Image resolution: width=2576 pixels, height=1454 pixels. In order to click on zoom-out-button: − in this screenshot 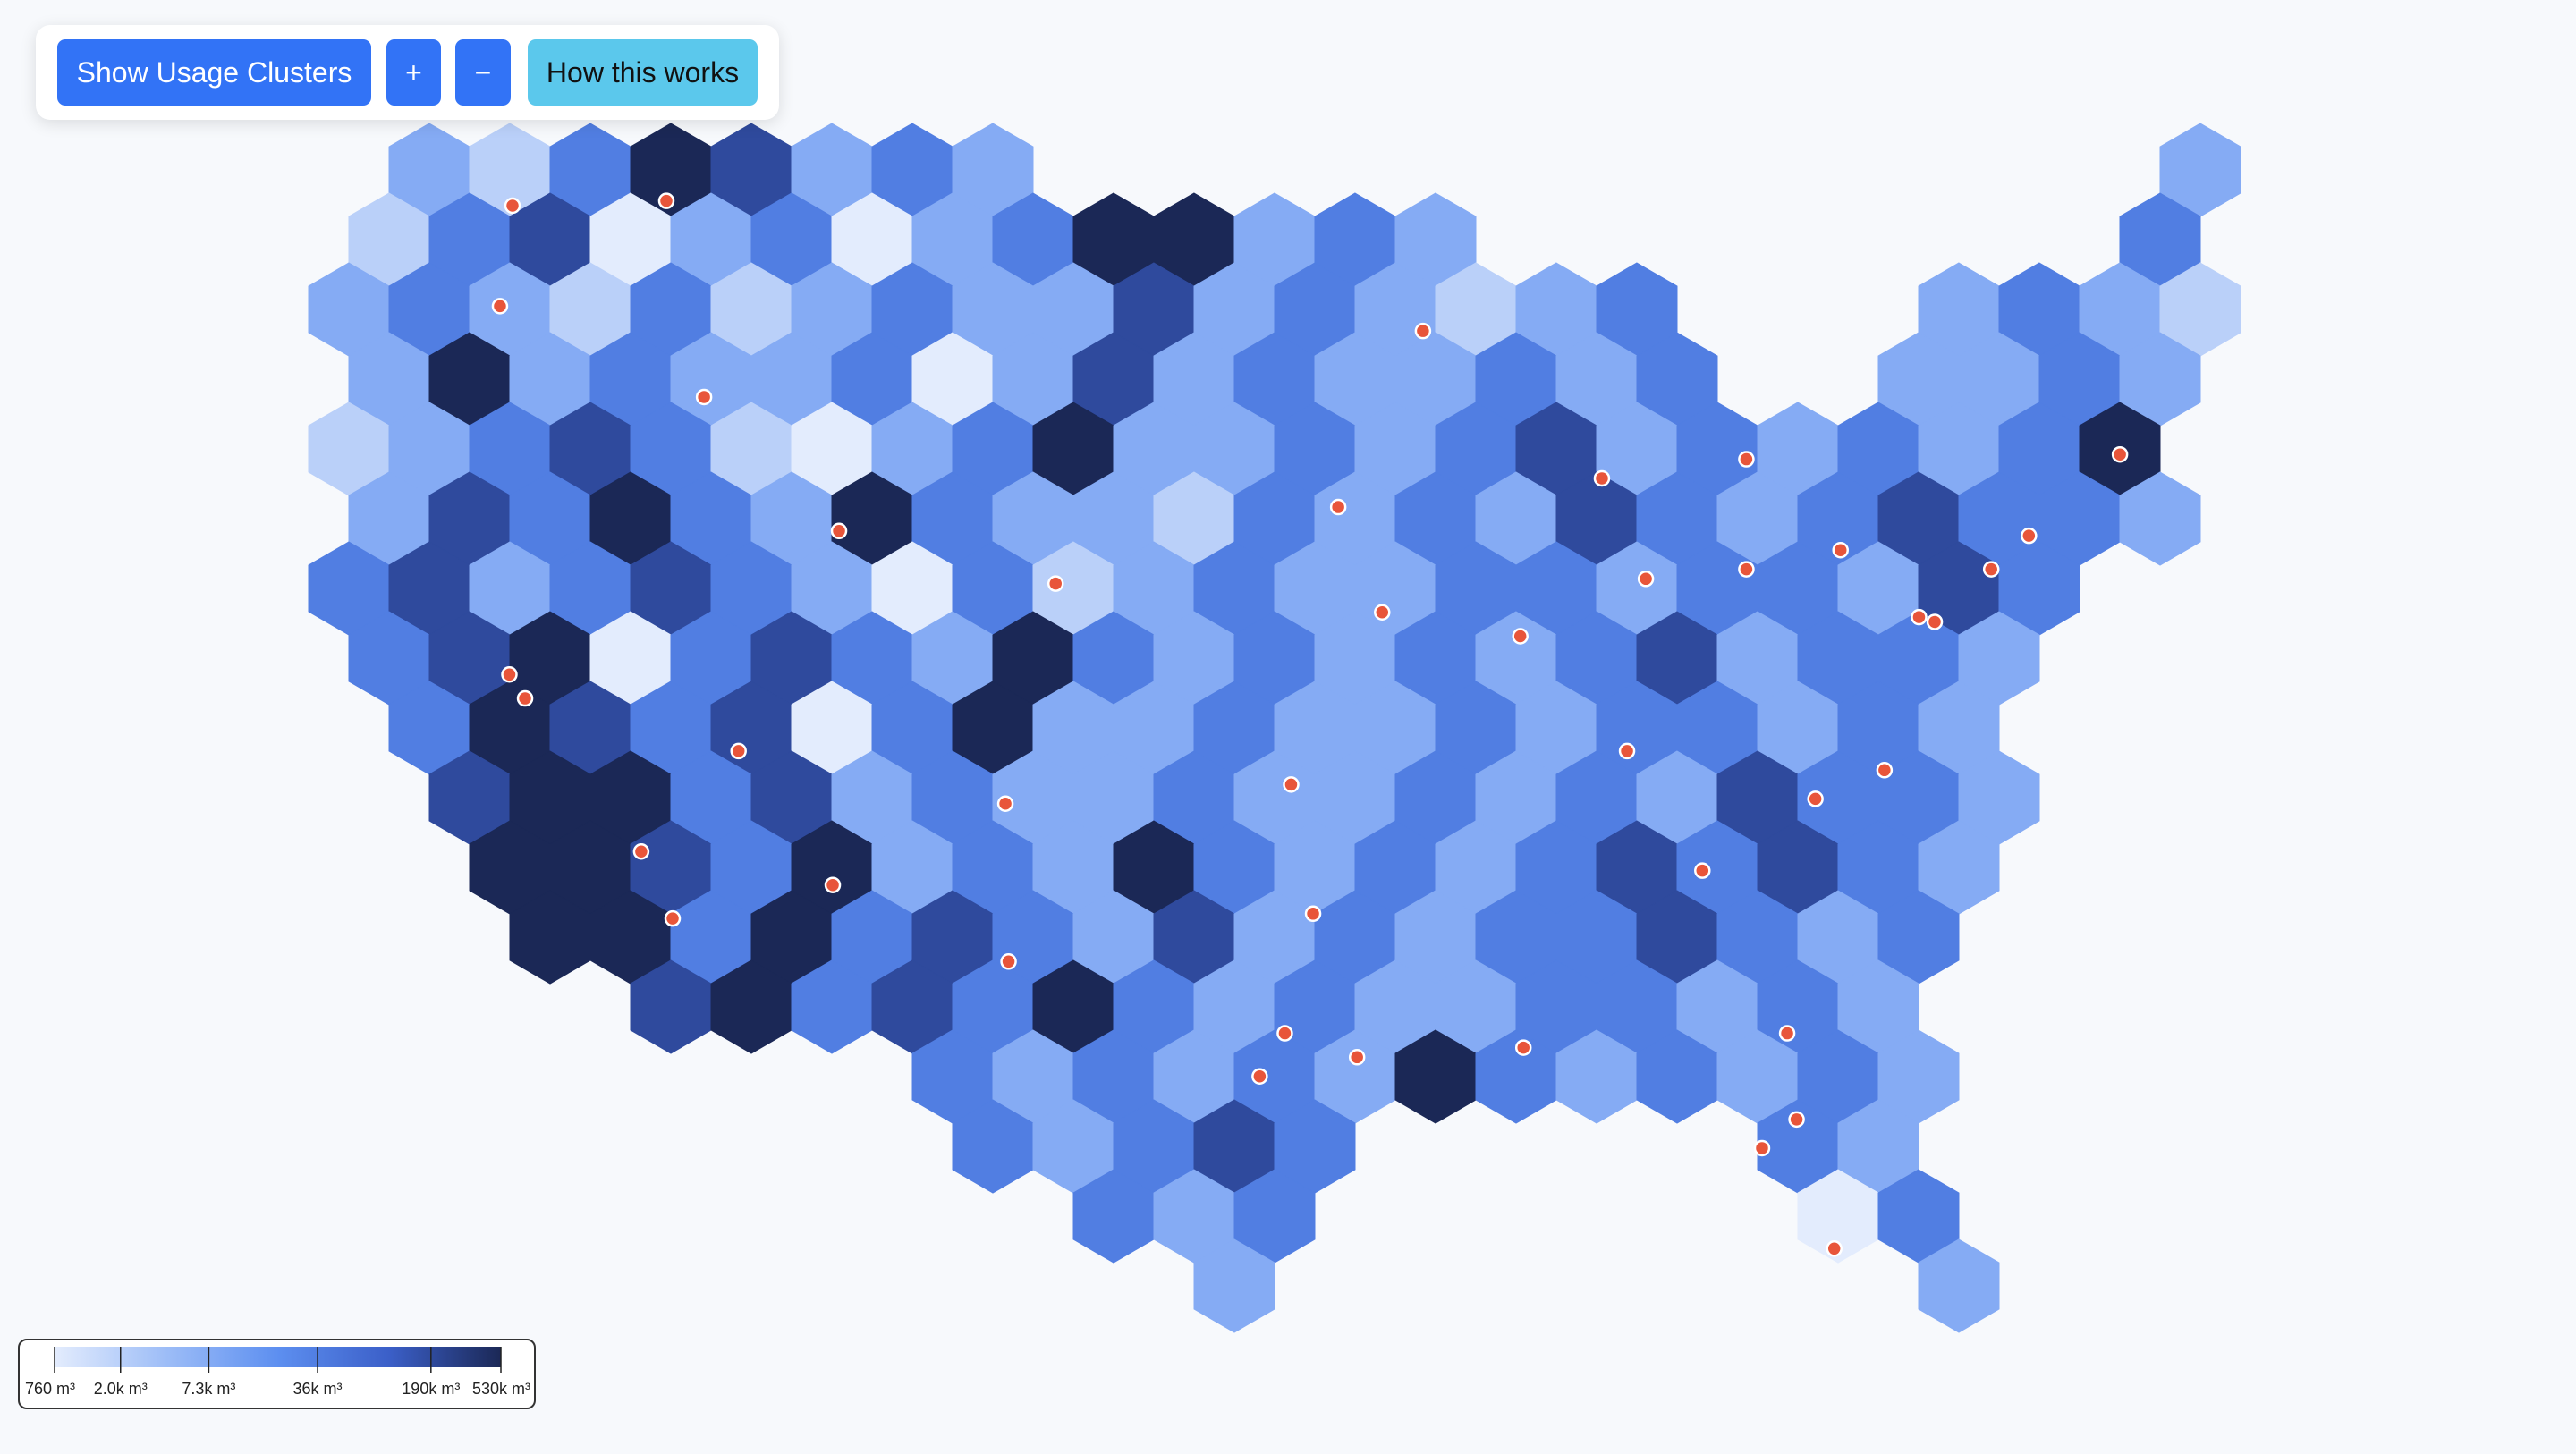, I will do `click(483, 72)`.